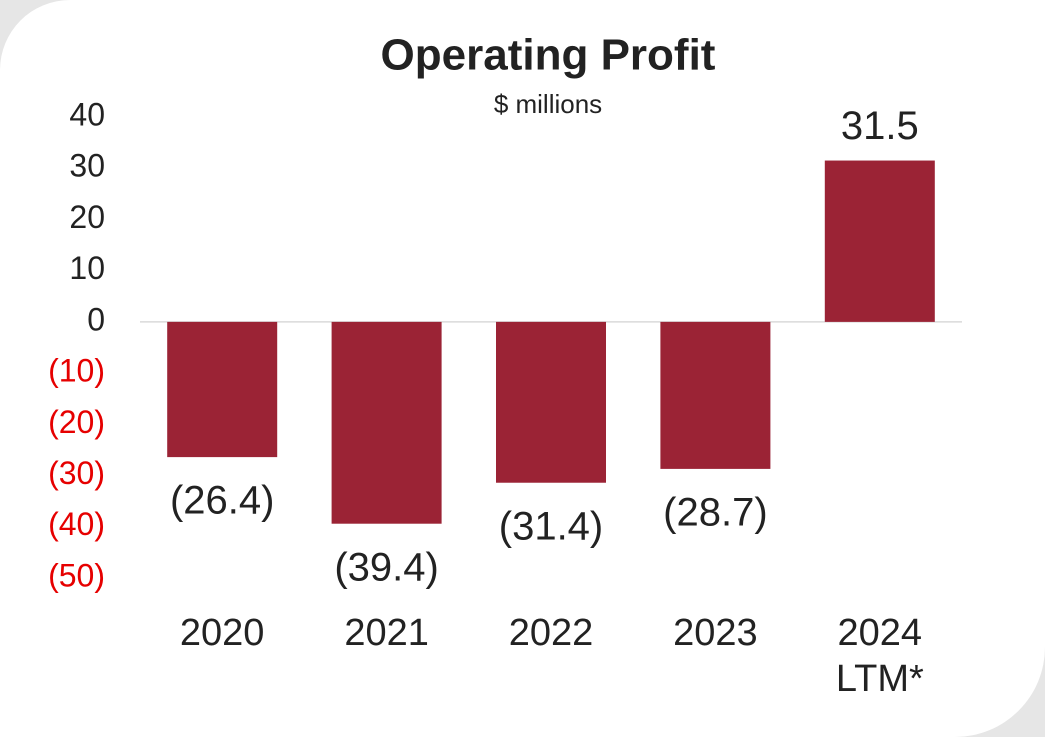 This screenshot has width=1045, height=737. What do you see at coordinates (222, 633) in the screenshot?
I see `x-tick-label: 2020` at bounding box center [222, 633].